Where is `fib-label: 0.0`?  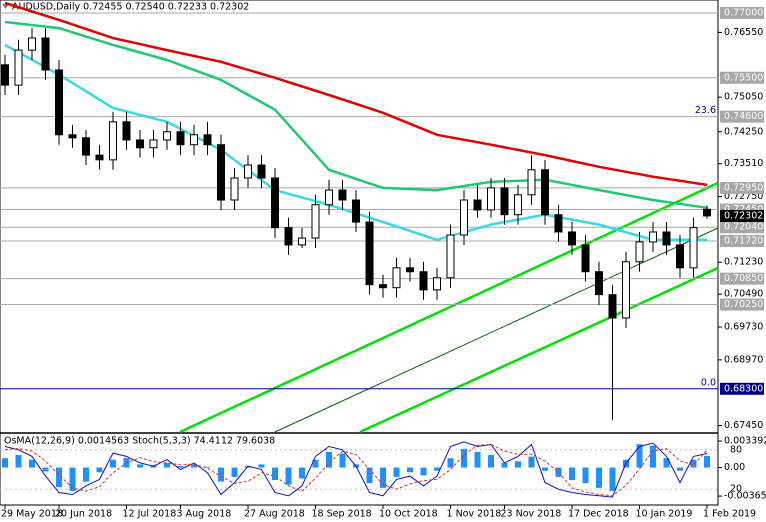
fib-label: 0.0 is located at coordinates (708, 382).